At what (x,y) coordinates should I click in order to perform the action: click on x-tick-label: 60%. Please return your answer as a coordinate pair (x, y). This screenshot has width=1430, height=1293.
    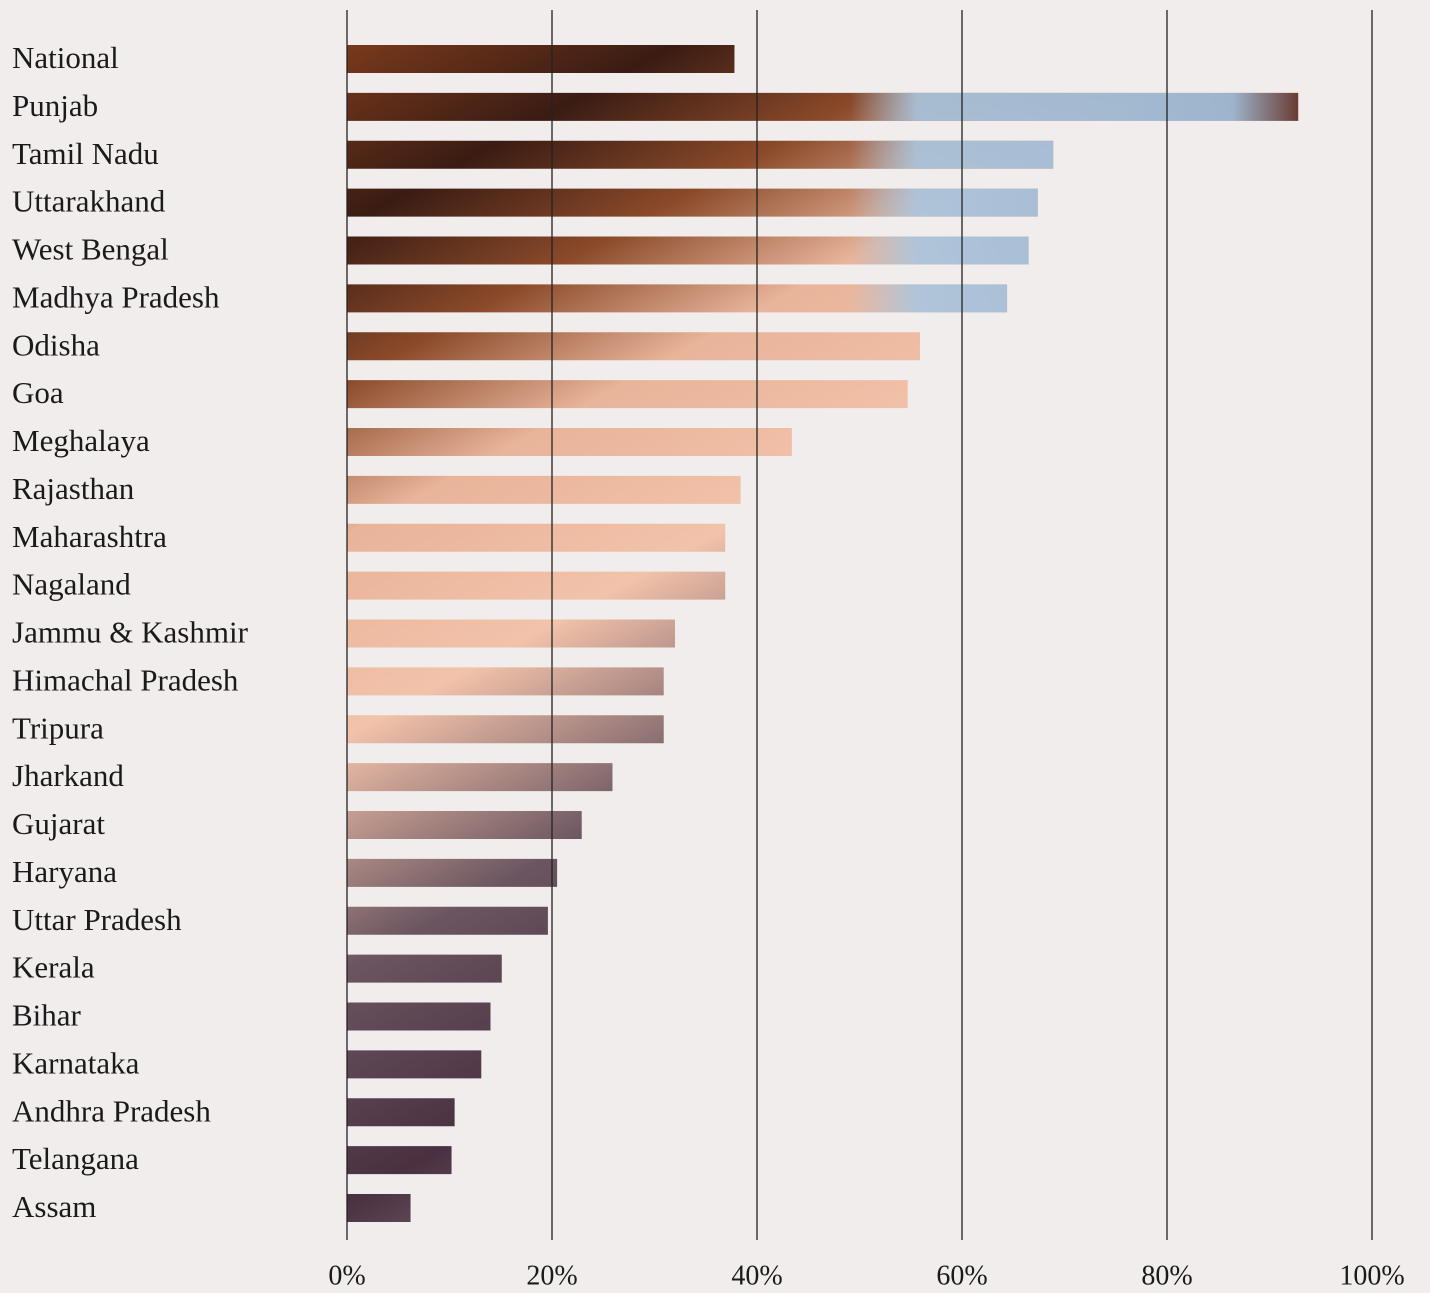
    Looking at the image, I should click on (961, 1275).